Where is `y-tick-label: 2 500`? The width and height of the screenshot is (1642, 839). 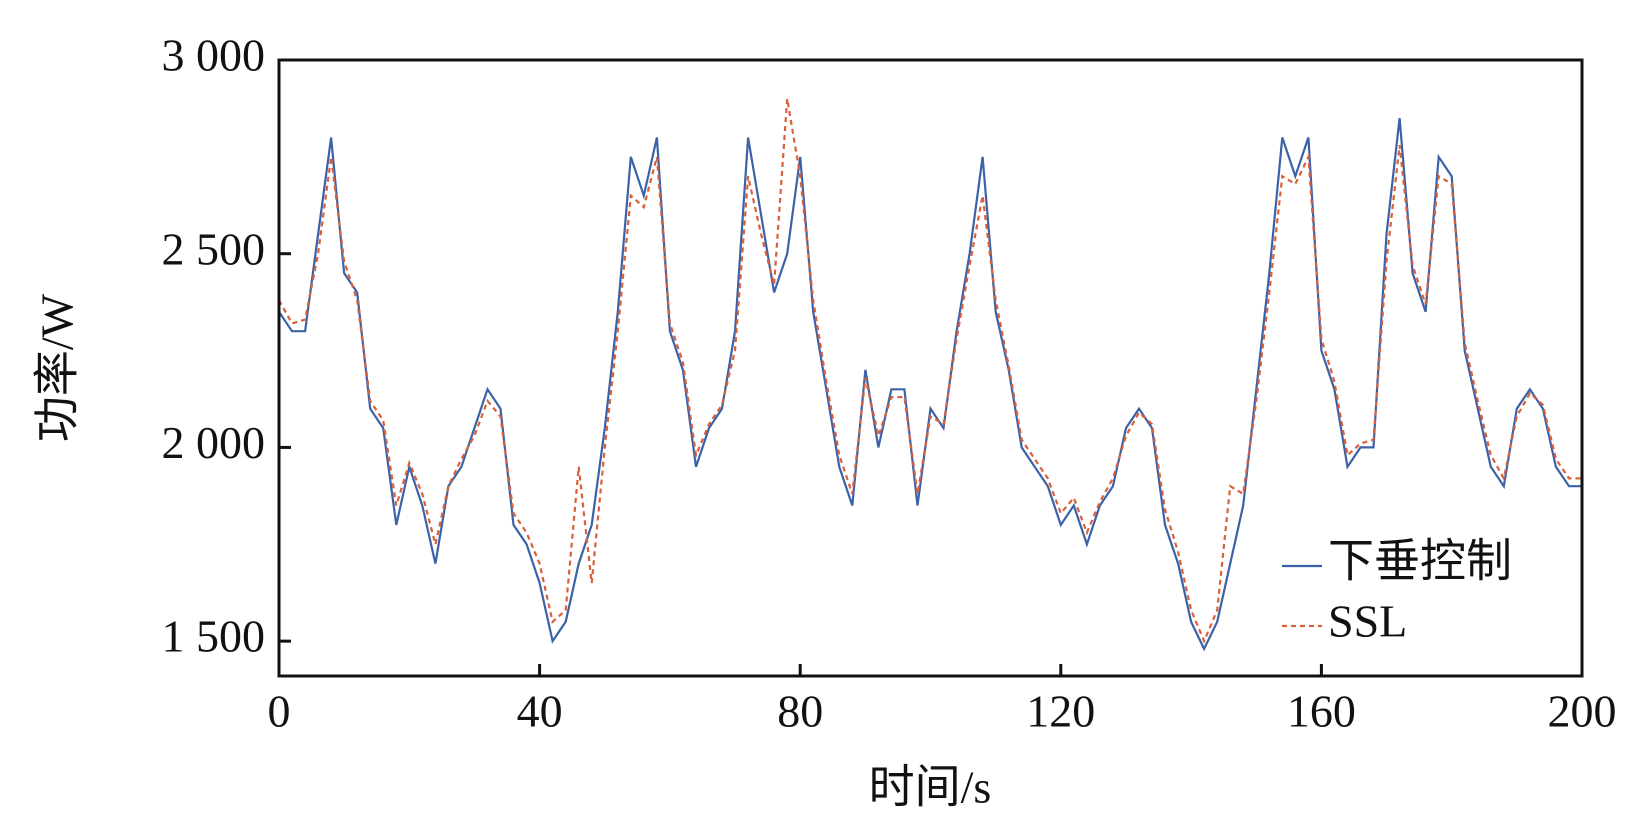 y-tick-label: 2 500 is located at coordinates (214, 248).